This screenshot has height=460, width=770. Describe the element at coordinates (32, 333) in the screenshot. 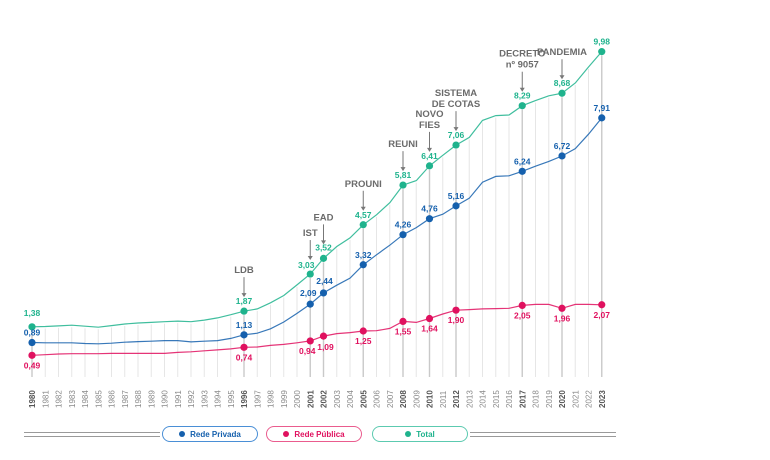

I see `data-label: 0,89` at that location.